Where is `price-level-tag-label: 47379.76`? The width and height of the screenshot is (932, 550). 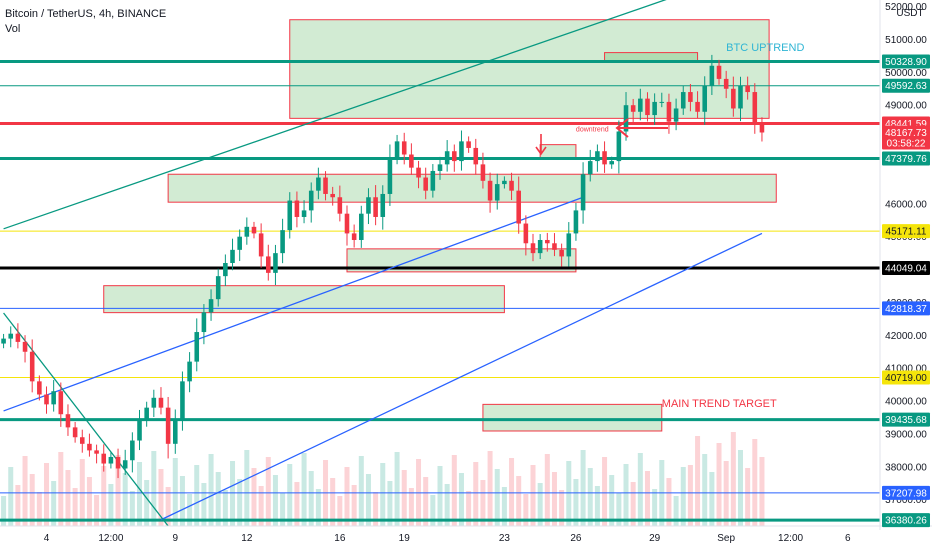 price-level-tag-label: 47379.76 is located at coordinates (906, 159).